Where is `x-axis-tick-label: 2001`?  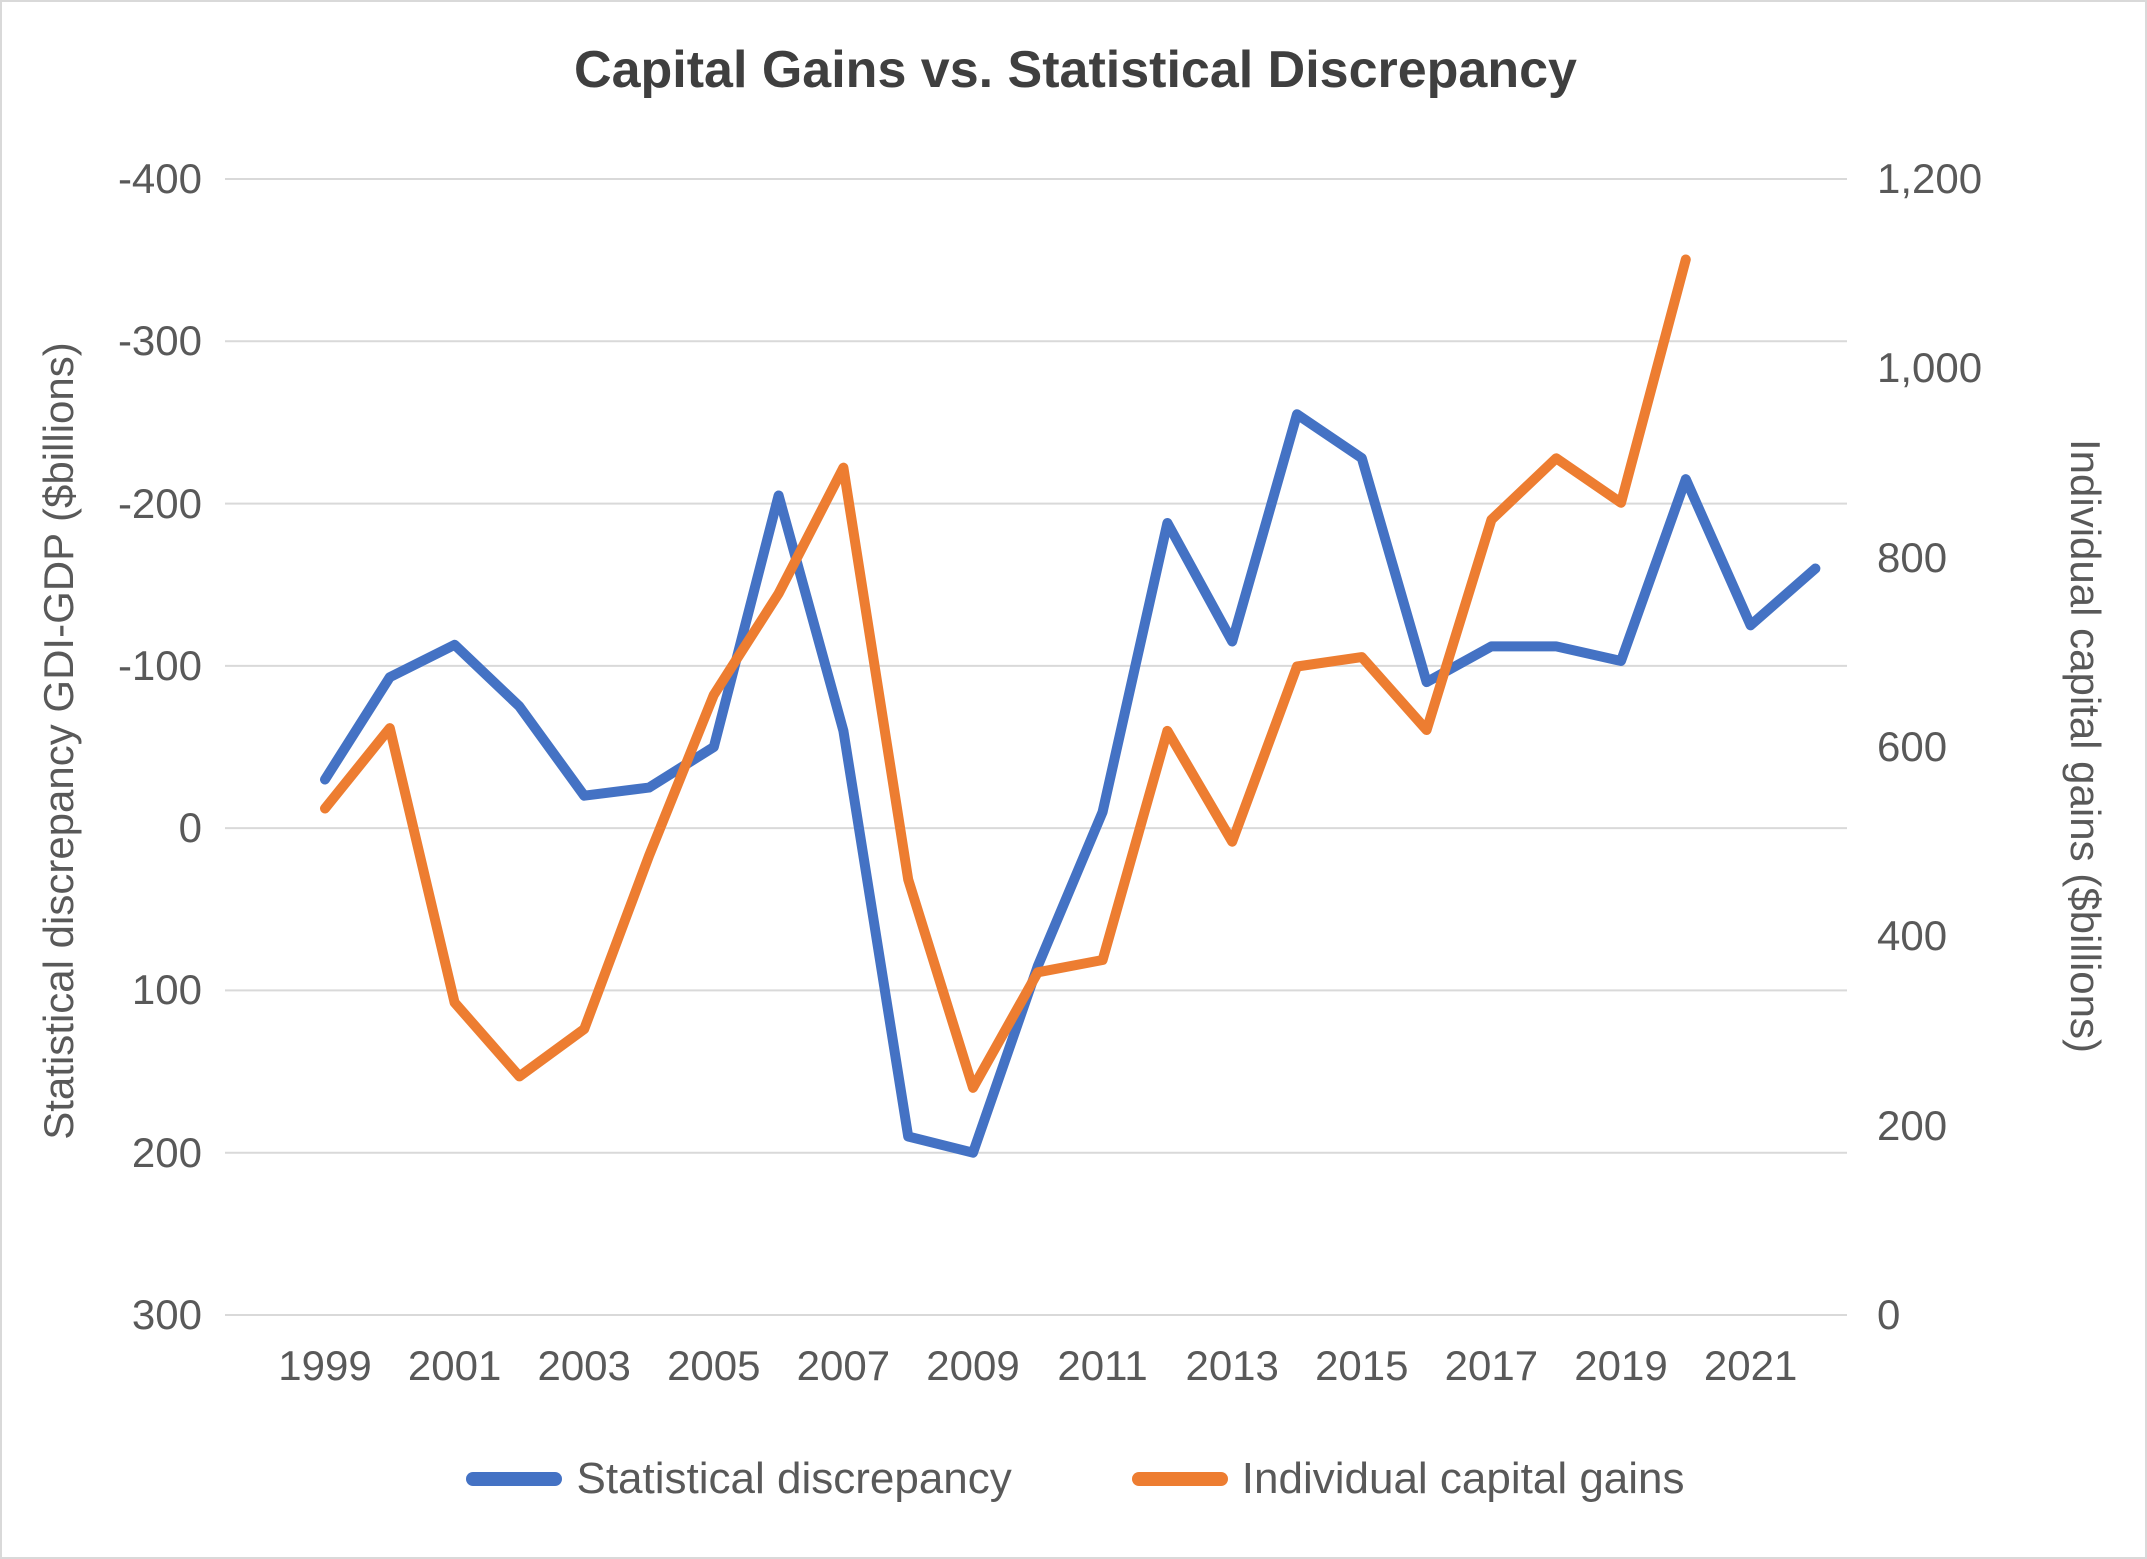
x-axis-tick-label: 2001 is located at coordinates (454, 1365).